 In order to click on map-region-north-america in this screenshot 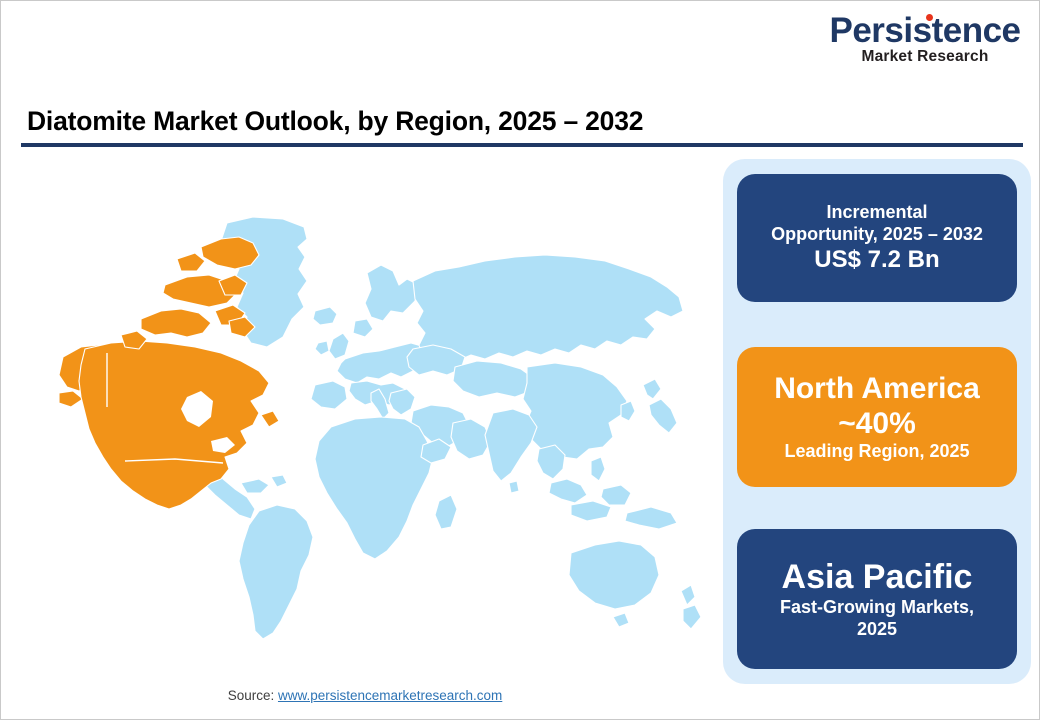, I will do `click(169, 373)`.